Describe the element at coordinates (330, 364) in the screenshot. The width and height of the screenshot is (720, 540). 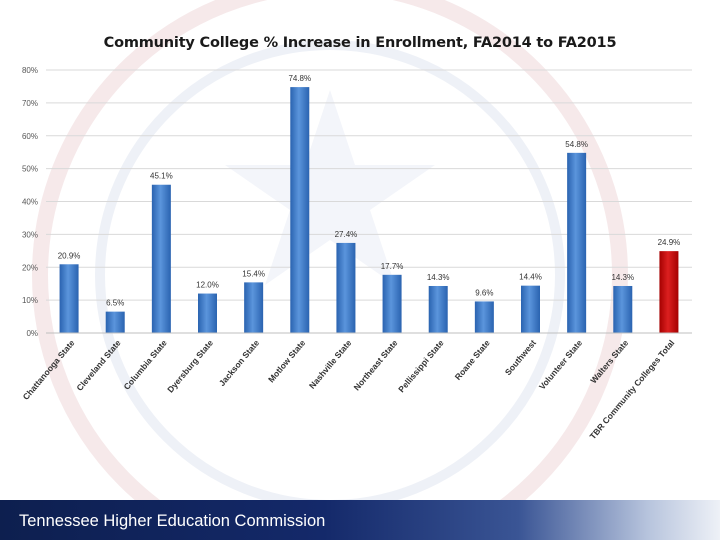
I see `x-tick-label: Nashville State` at that location.